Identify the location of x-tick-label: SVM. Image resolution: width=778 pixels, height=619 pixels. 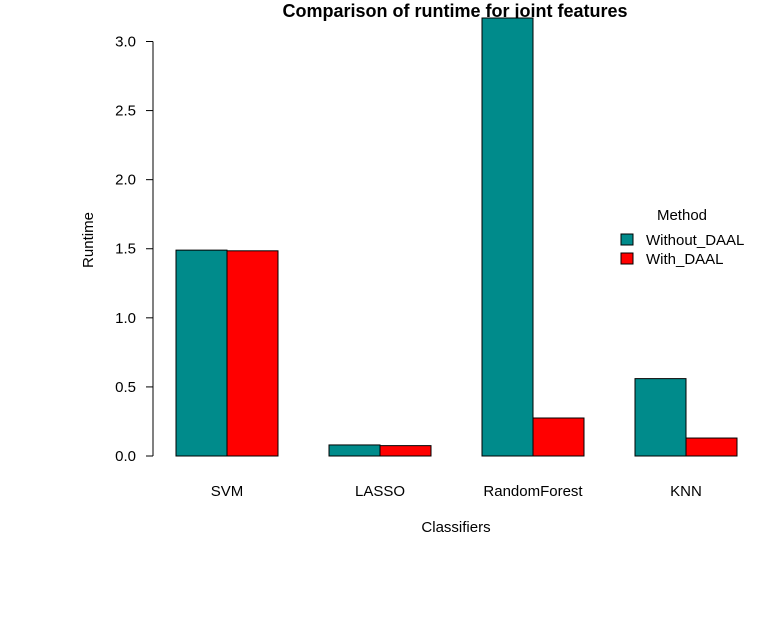
(227, 491).